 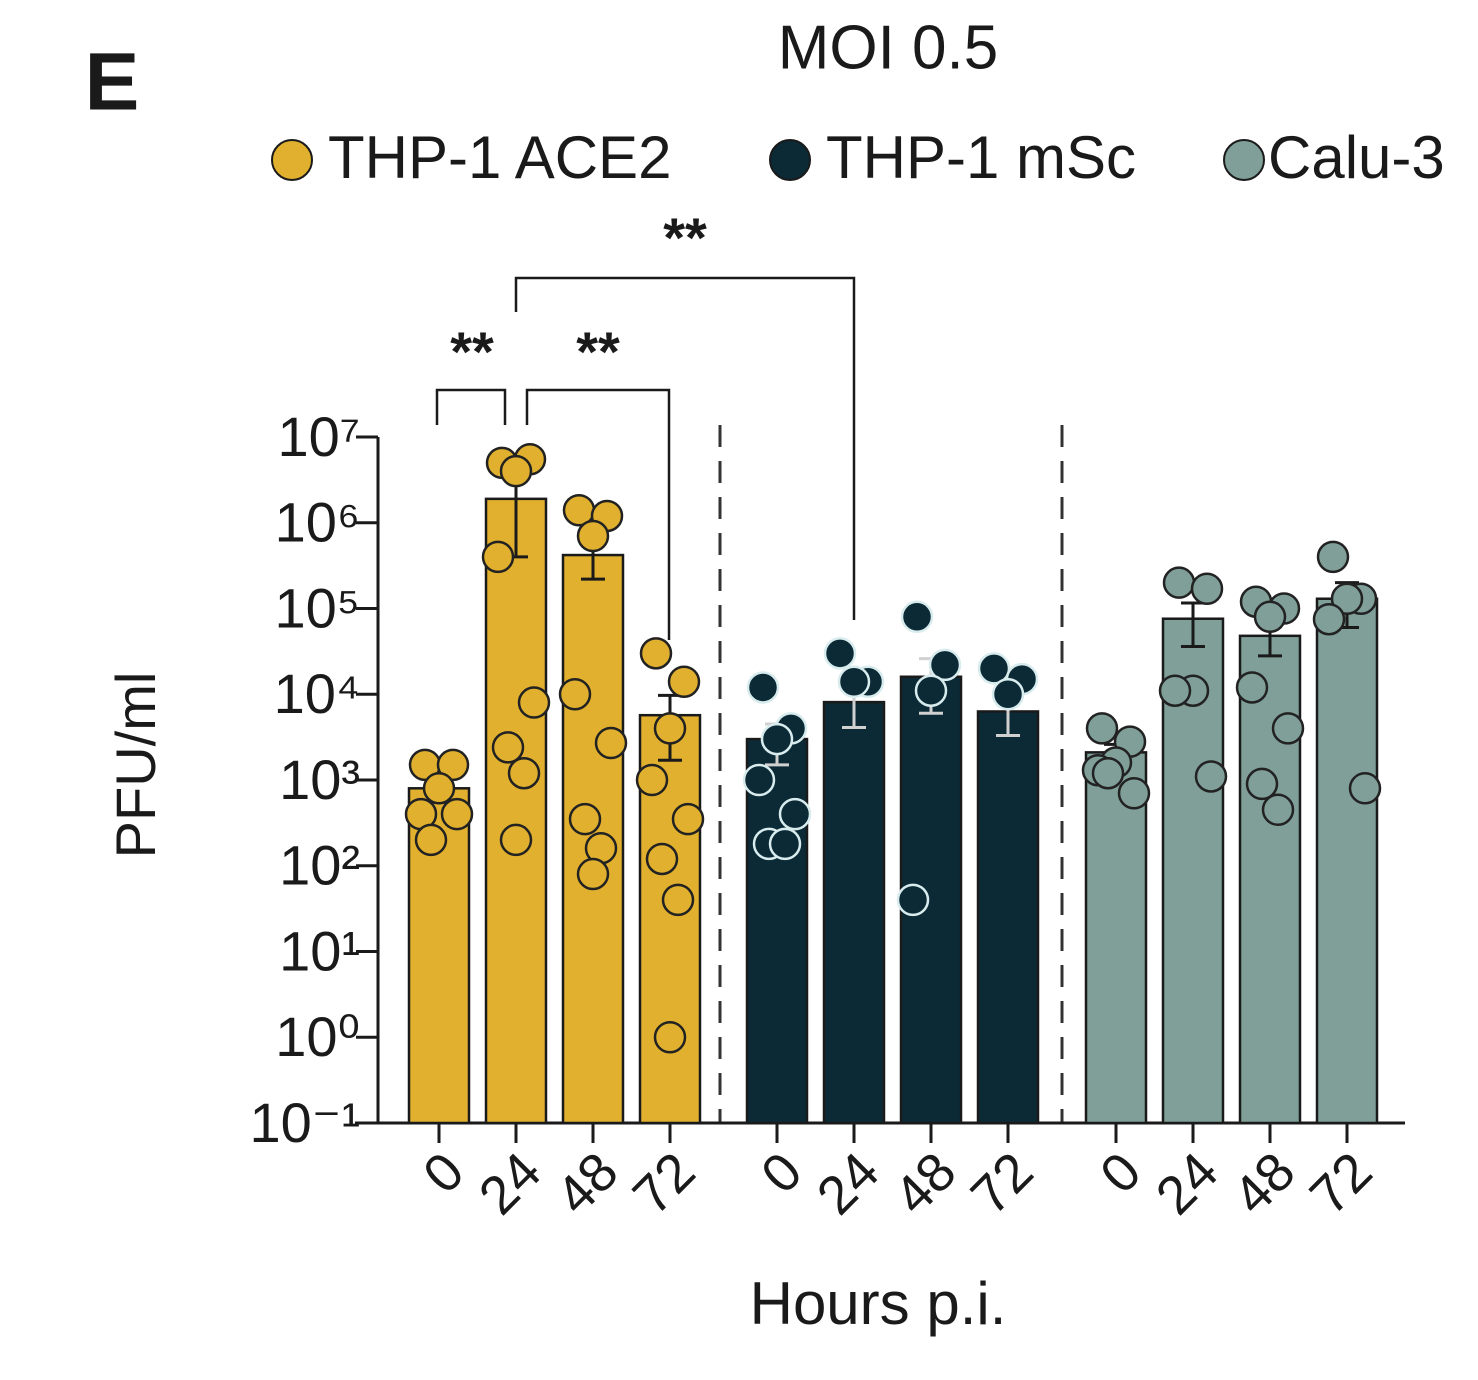 What do you see at coordinates (135, 765) in the screenshot?
I see `y-axis-label: PFU/ml` at bounding box center [135, 765].